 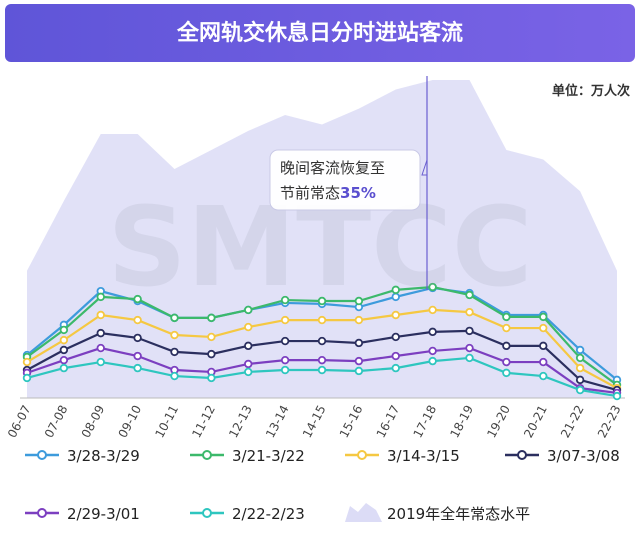 What do you see at coordinates (591, 91) in the screenshot?
I see `unit-label: 单位：万人次` at bounding box center [591, 91].